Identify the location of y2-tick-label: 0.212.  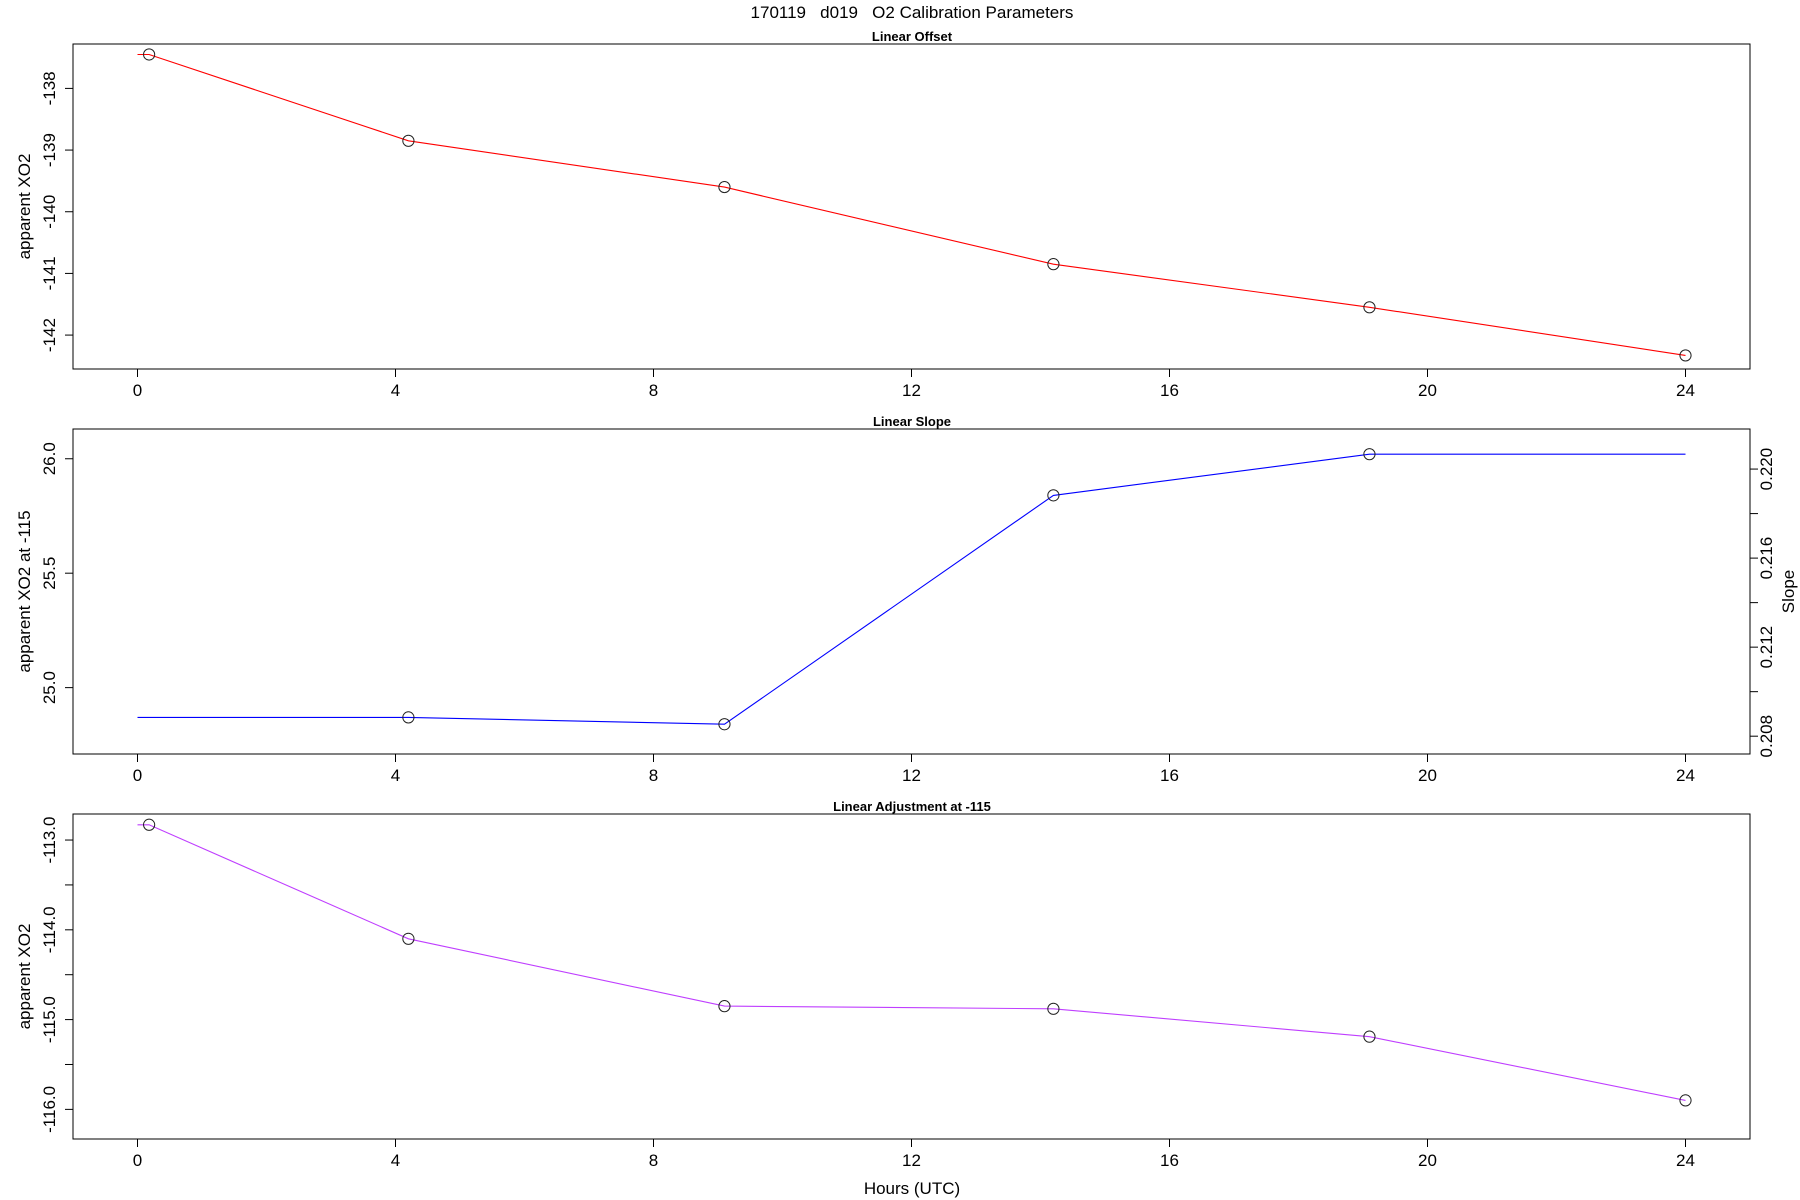
(1766, 647).